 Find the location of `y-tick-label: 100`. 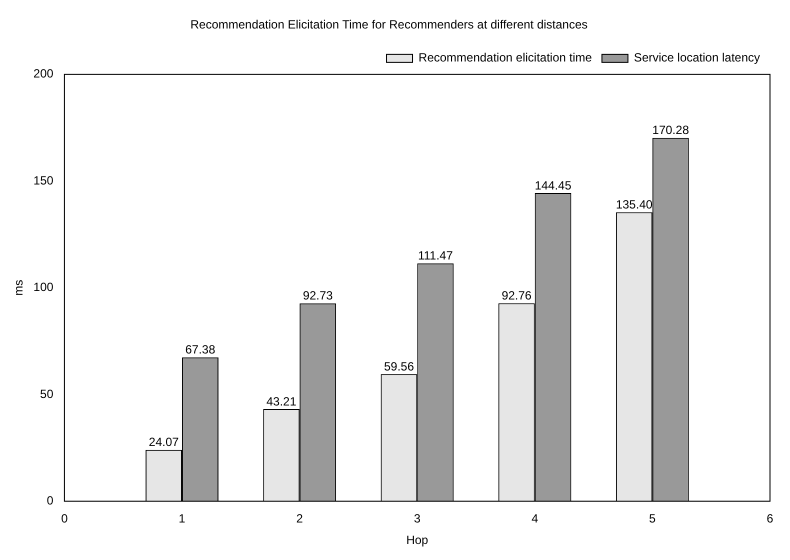

y-tick-label: 100 is located at coordinates (43, 287).